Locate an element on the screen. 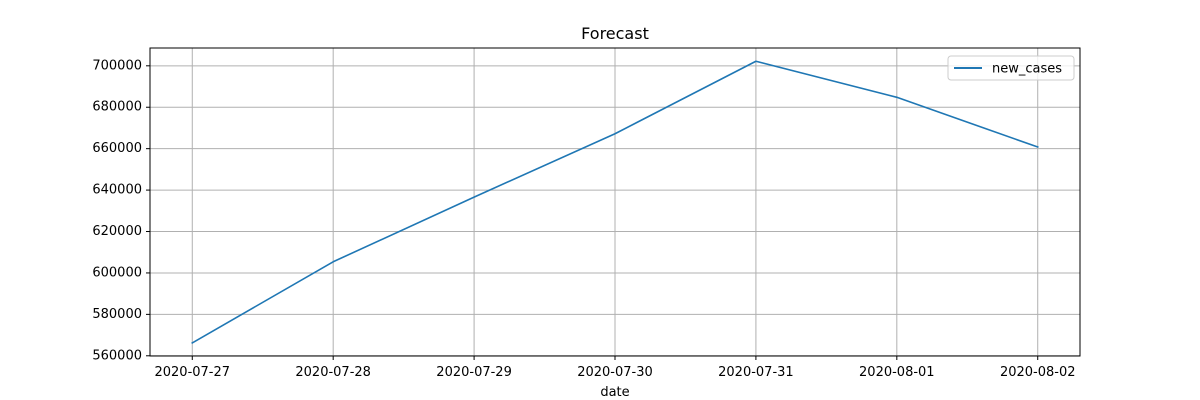 This screenshot has height=400, width=1200. x-tick-label: 2020-07-31 is located at coordinates (756, 372).